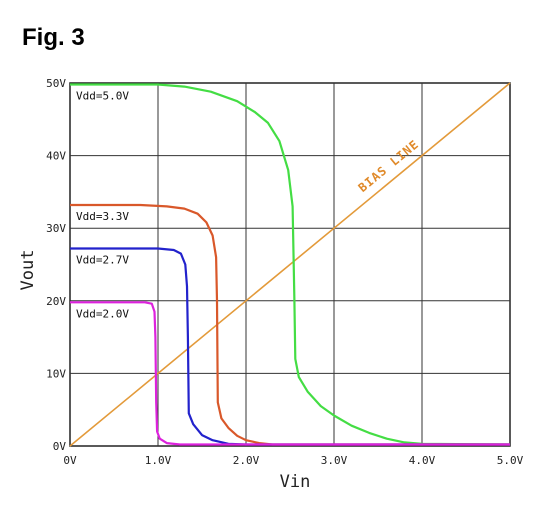  Describe the element at coordinates (246, 460) in the screenshot. I see `x-tick-label: 2.0V` at that location.